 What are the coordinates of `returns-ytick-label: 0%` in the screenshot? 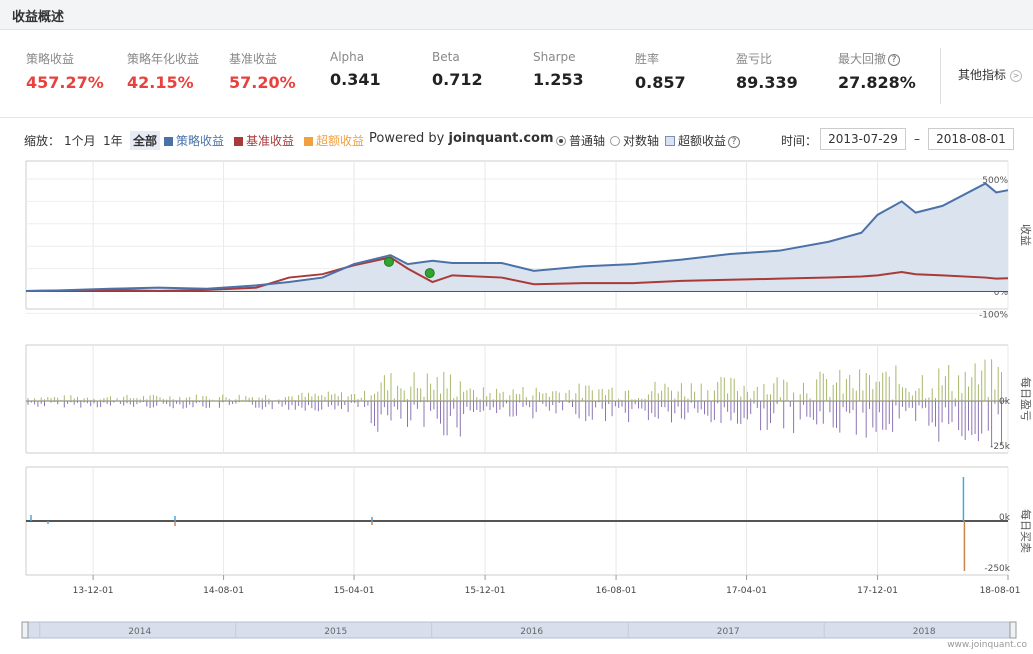 It's located at (1001, 293).